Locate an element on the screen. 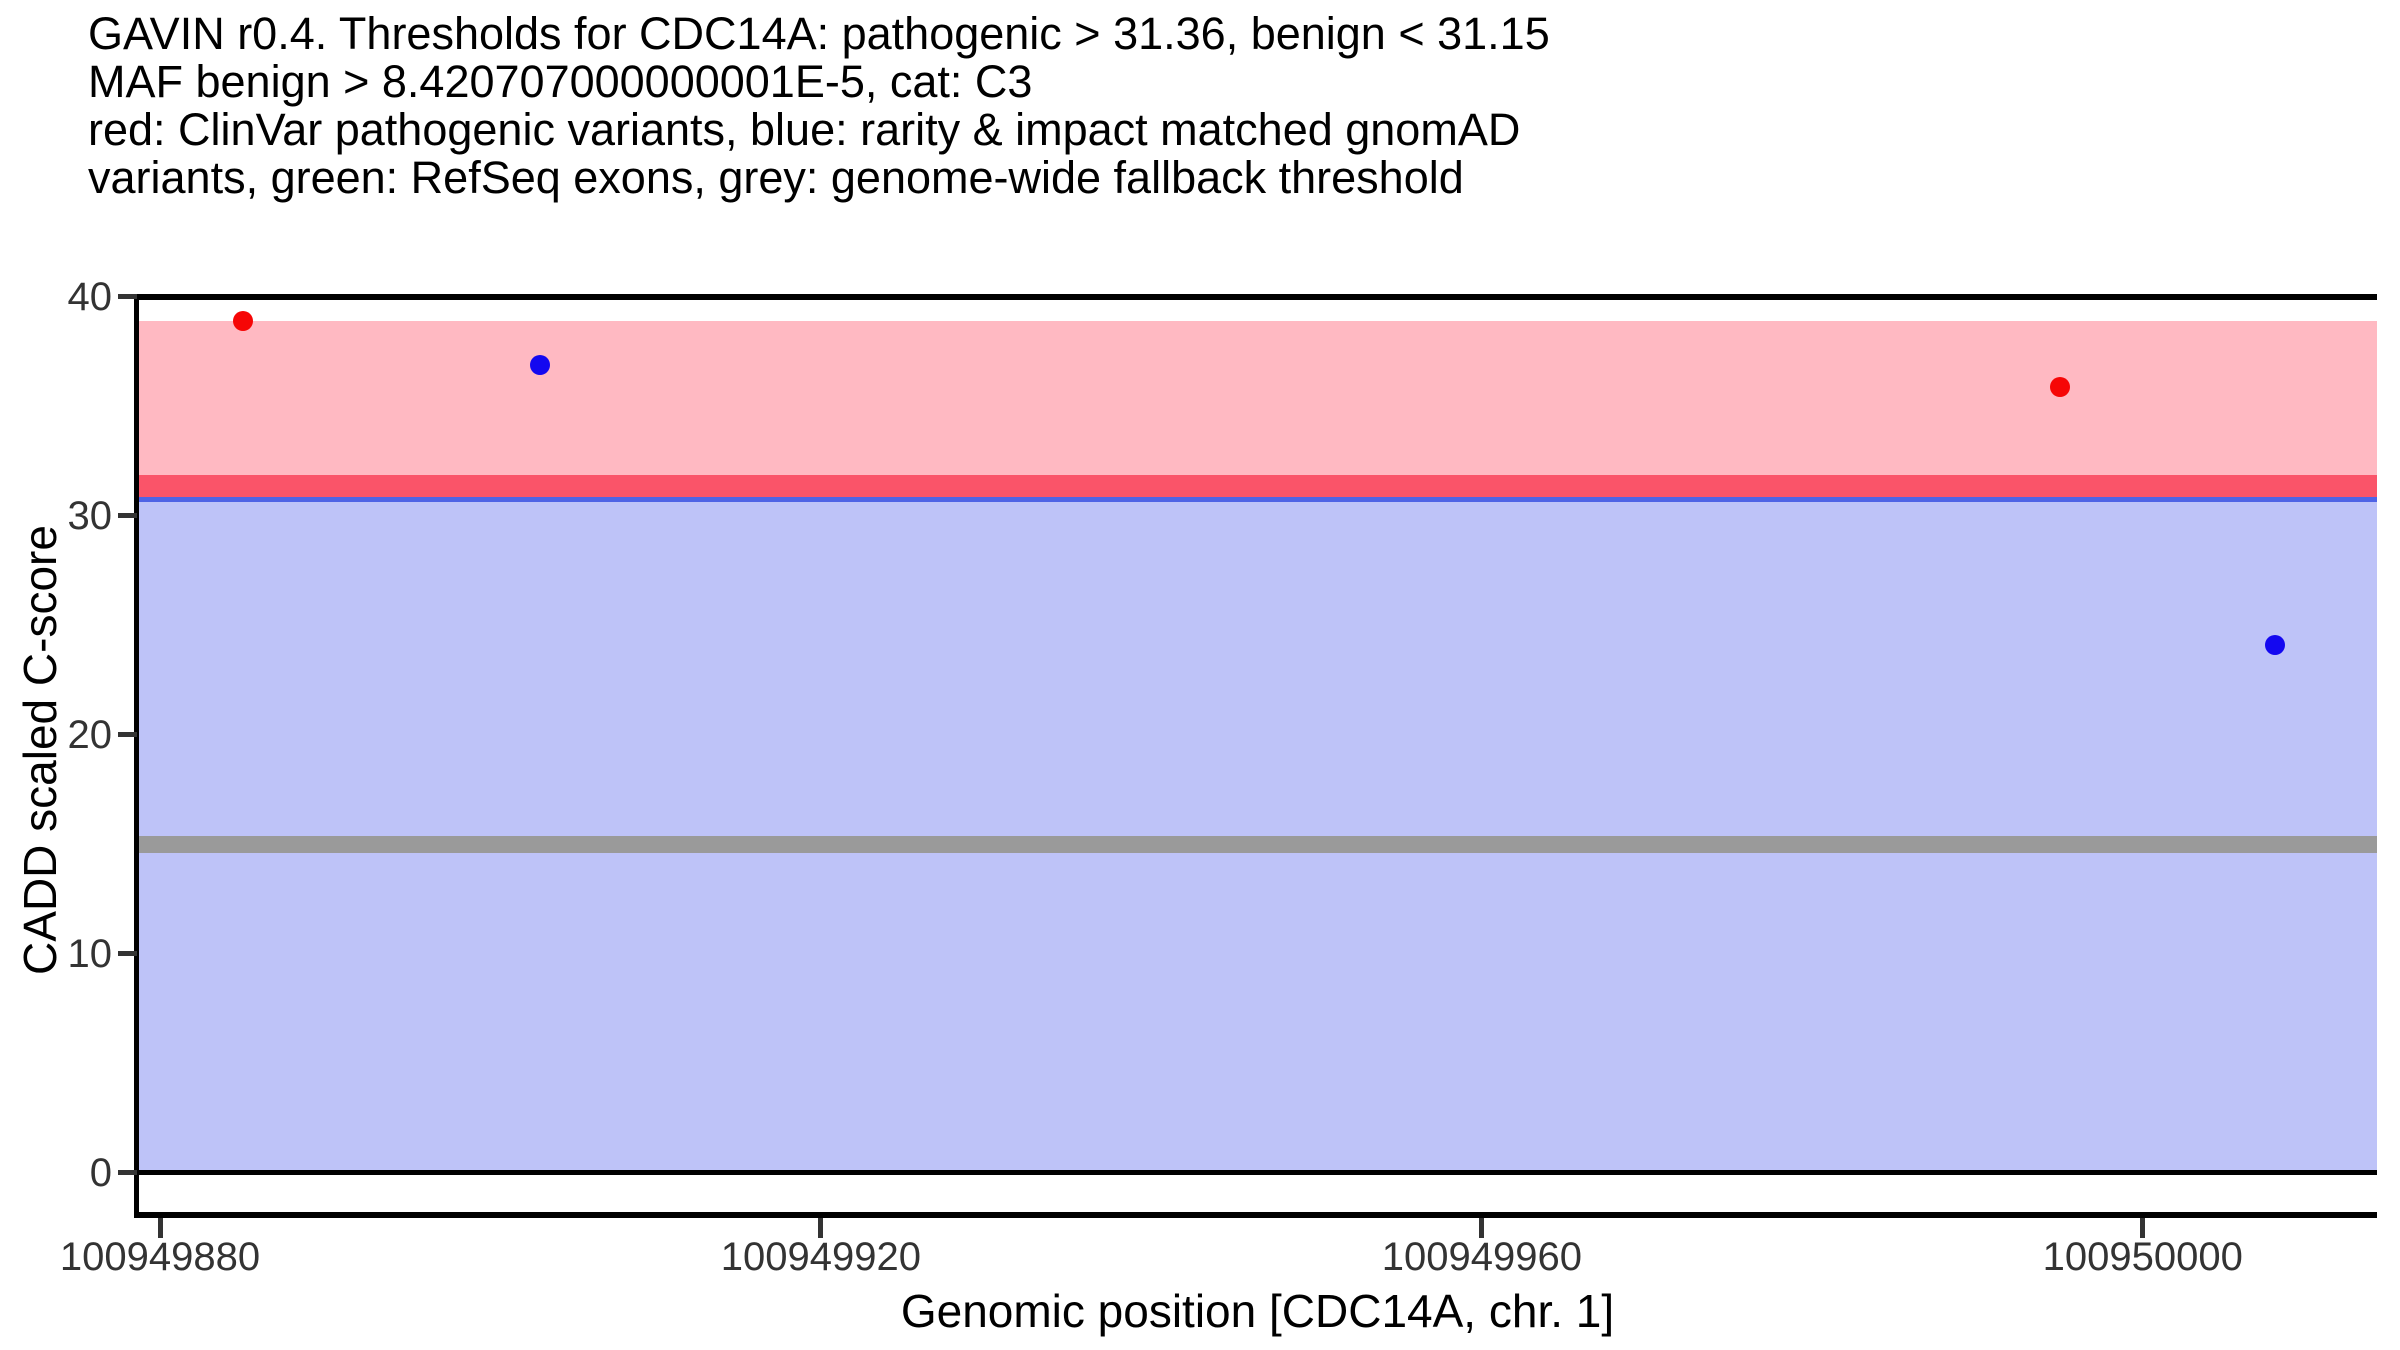 The height and width of the screenshot is (1350, 2400). y-tick-label: 20 is located at coordinates (90, 734).